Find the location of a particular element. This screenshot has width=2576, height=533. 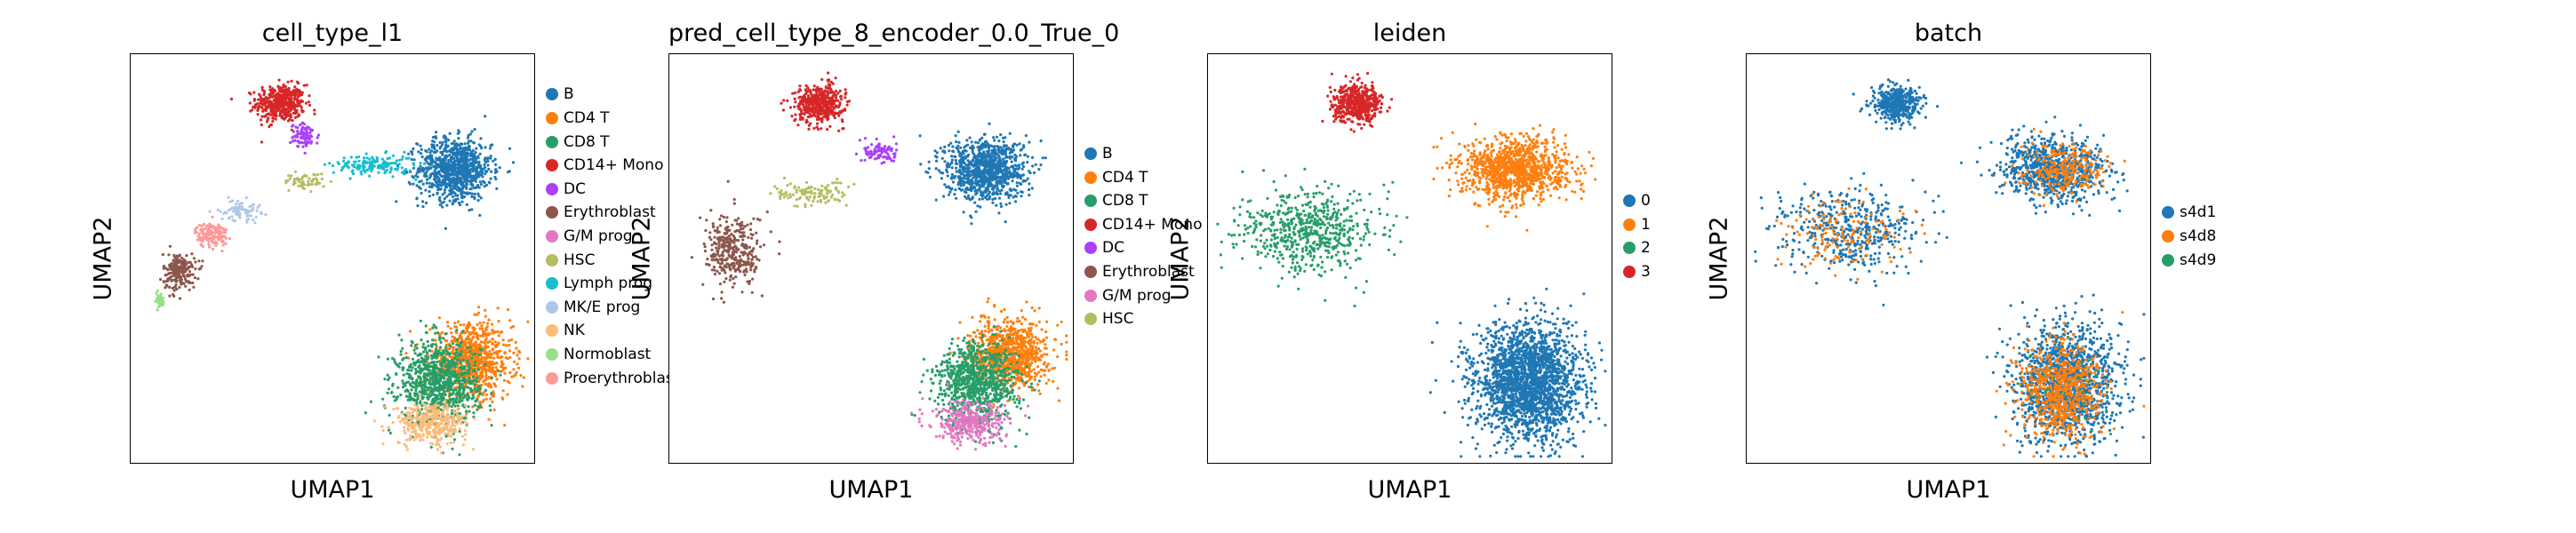

cluster-lymph-prog is located at coordinates (373, 165).